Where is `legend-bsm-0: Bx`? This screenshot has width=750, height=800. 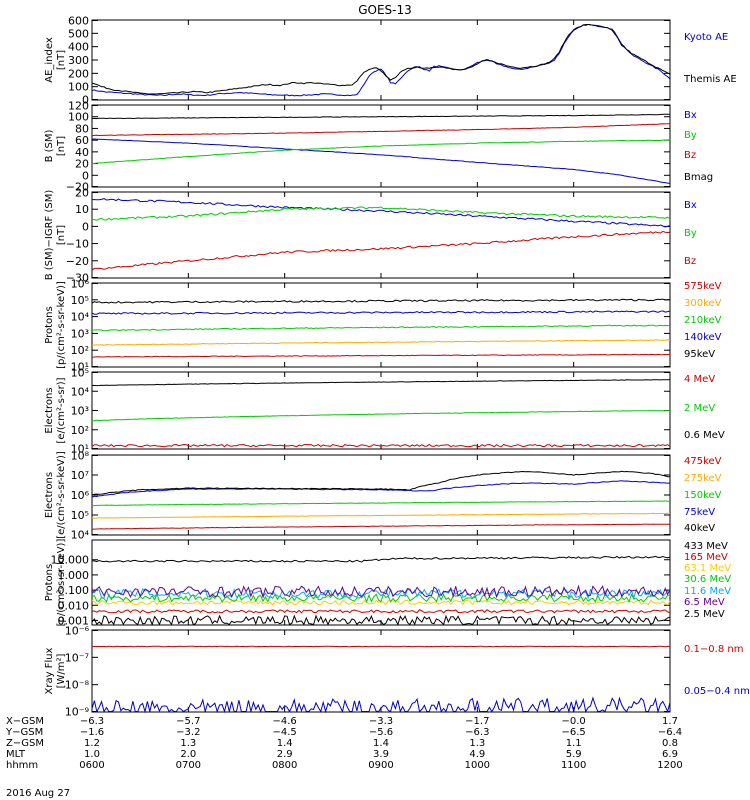
legend-bsm-0: Bx is located at coordinates (690, 115).